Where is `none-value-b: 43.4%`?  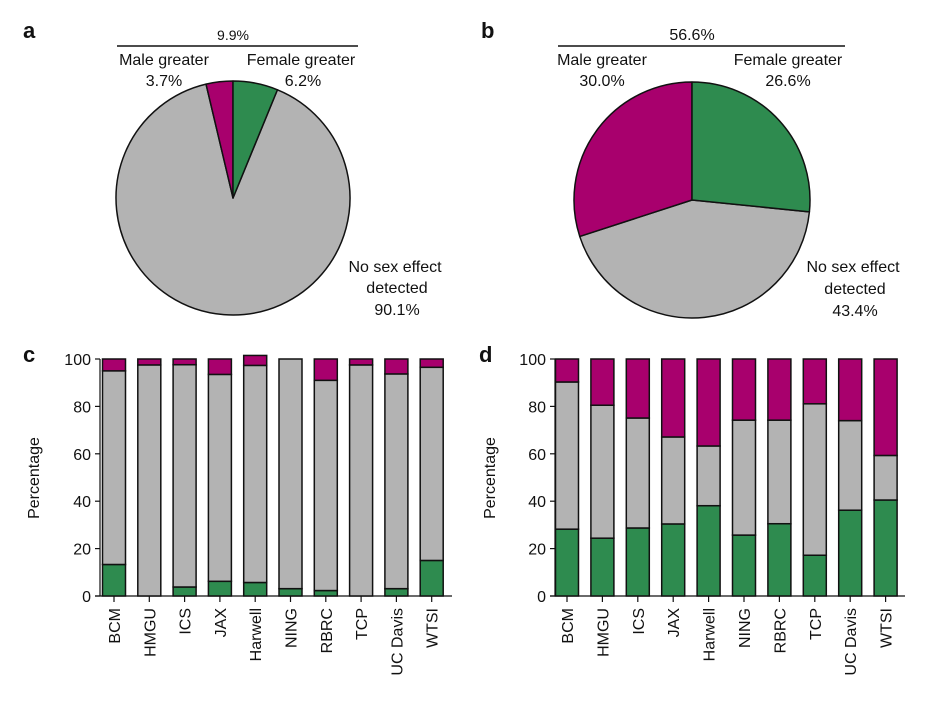
none-value-b: 43.4% is located at coordinates (854, 311).